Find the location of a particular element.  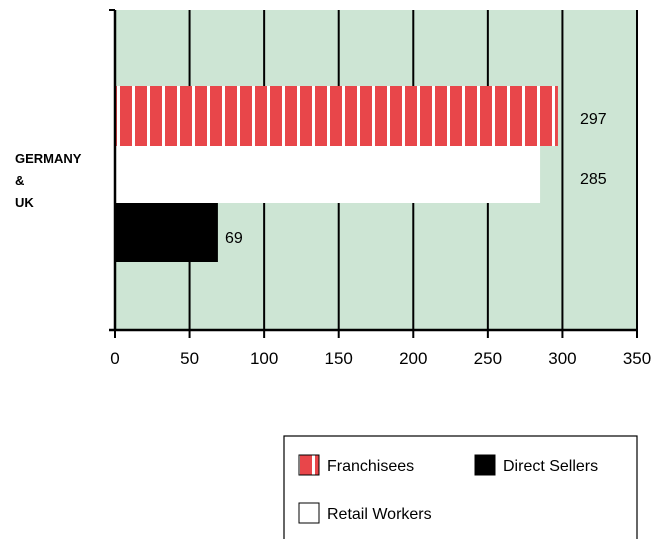

legend-box is located at coordinates (460, 487).